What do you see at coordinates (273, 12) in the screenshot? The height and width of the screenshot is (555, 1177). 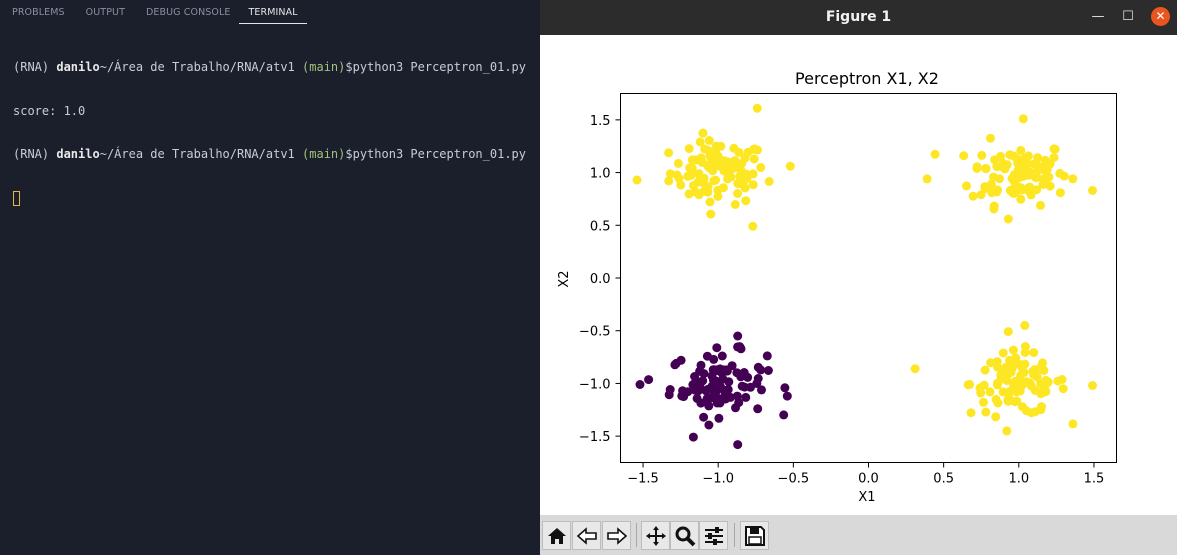 I see `tab-terminal: TERMINAL` at bounding box center [273, 12].